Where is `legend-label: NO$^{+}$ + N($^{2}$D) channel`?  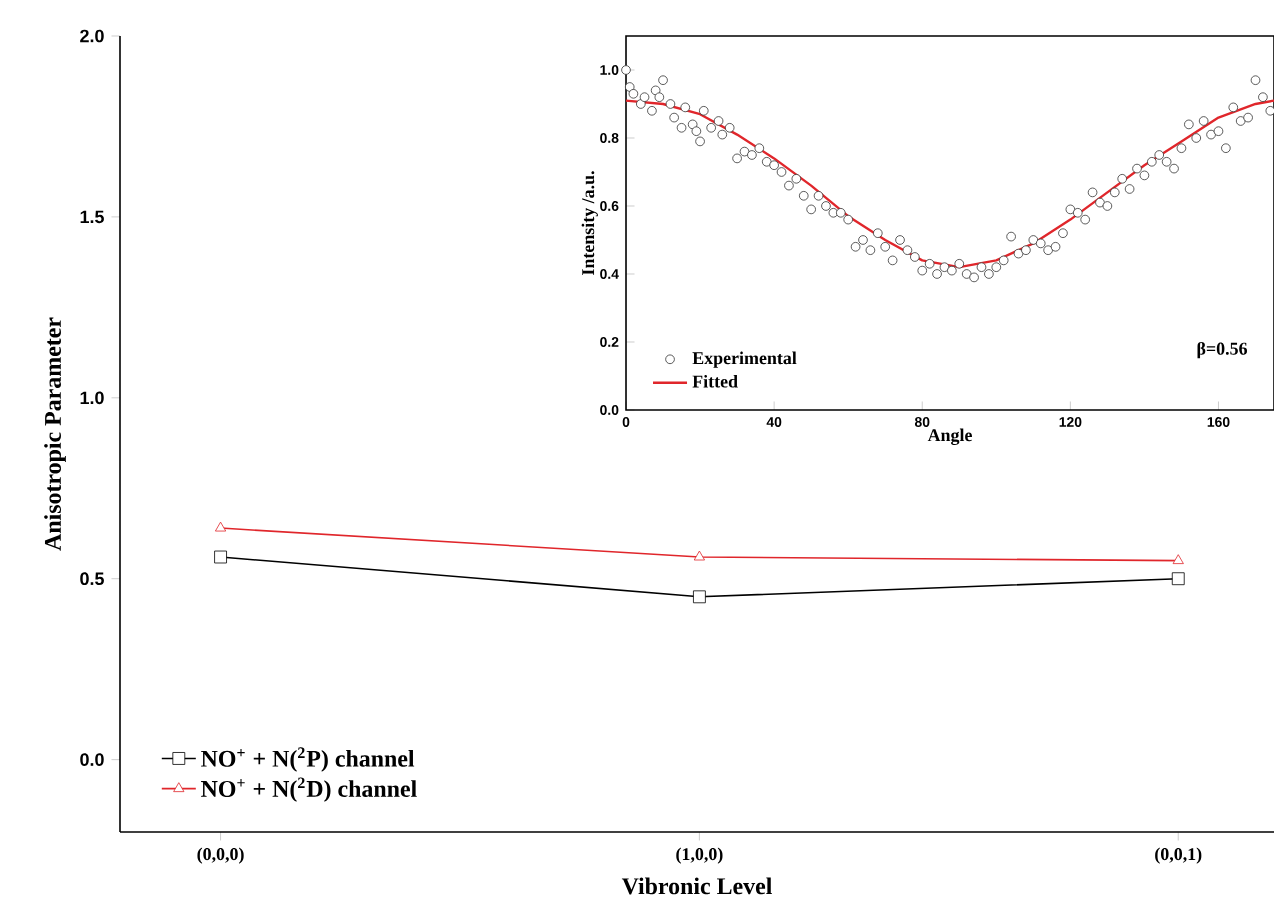 legend-label: NO$^{+}$ + N($^{2}$D) channel is located at coordinates (309, 789).